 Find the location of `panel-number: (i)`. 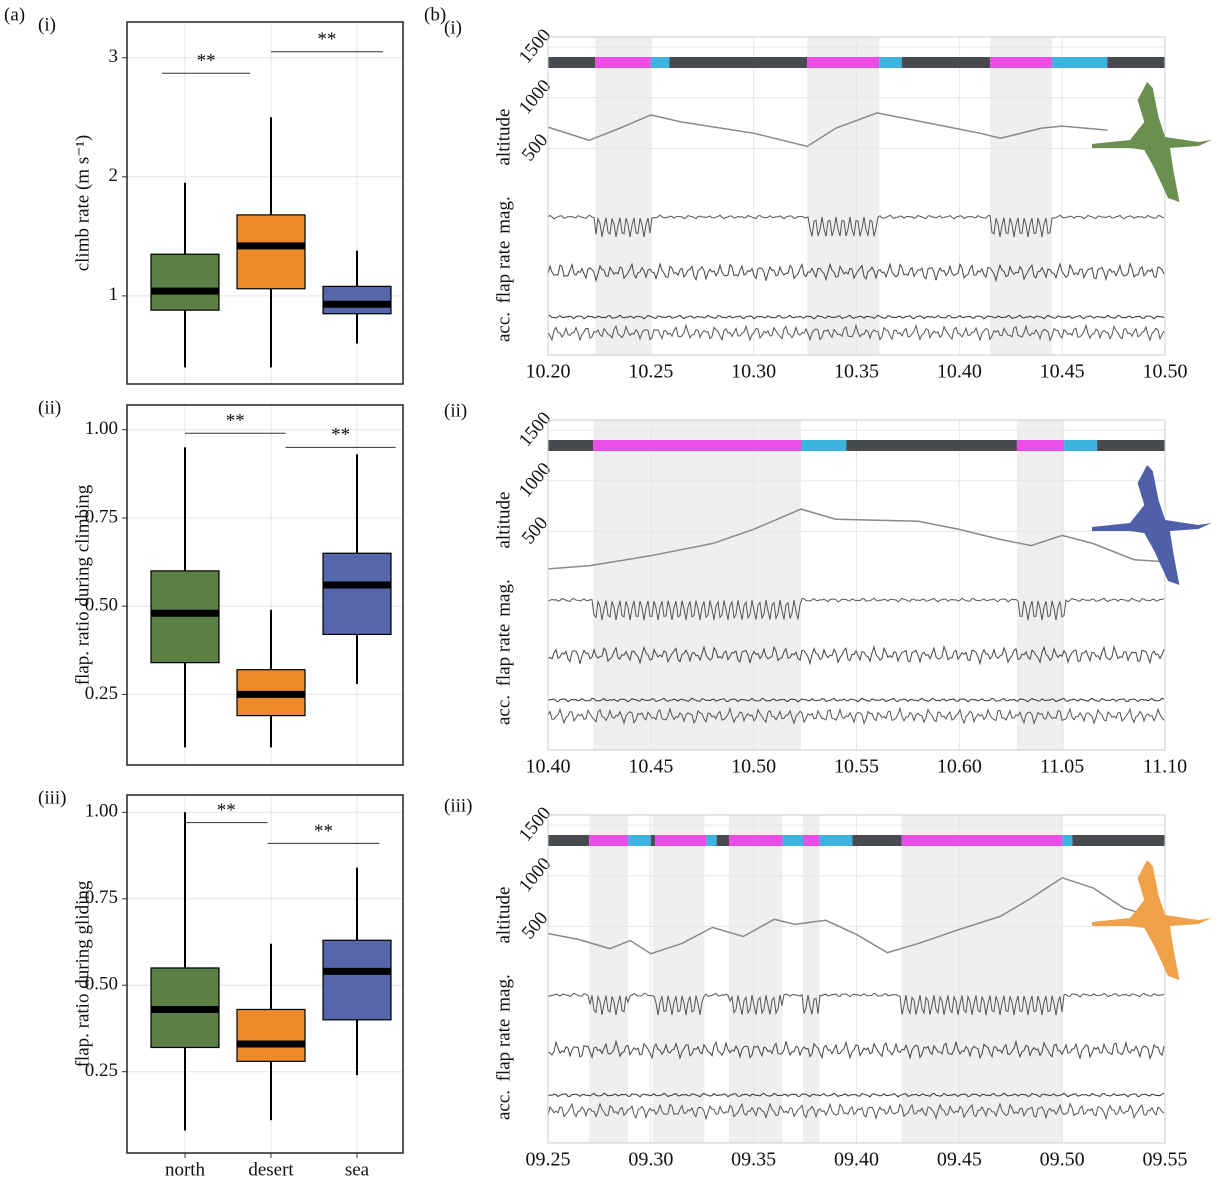

panel-number: (i) is located at coordinates (453, 27).